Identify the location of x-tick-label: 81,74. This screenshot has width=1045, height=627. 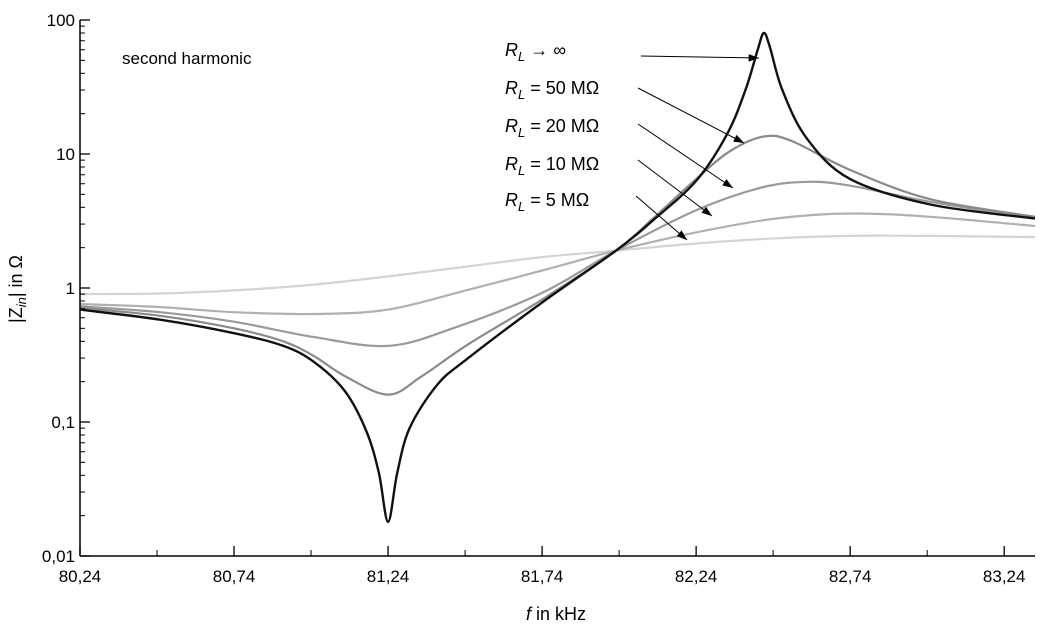
(542, 576).